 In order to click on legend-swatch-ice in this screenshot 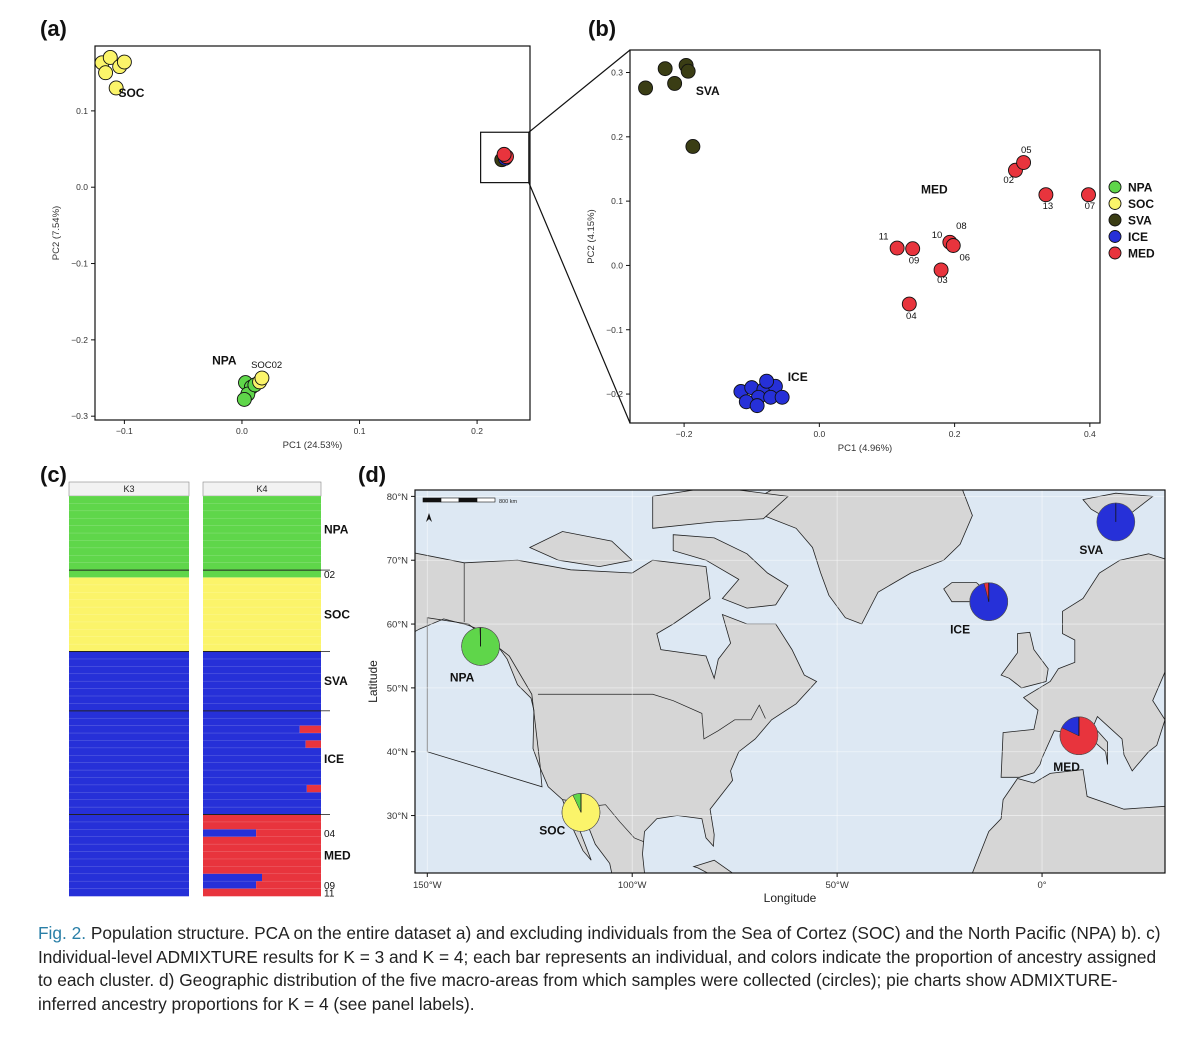, I will do `click(1115, 236)`.